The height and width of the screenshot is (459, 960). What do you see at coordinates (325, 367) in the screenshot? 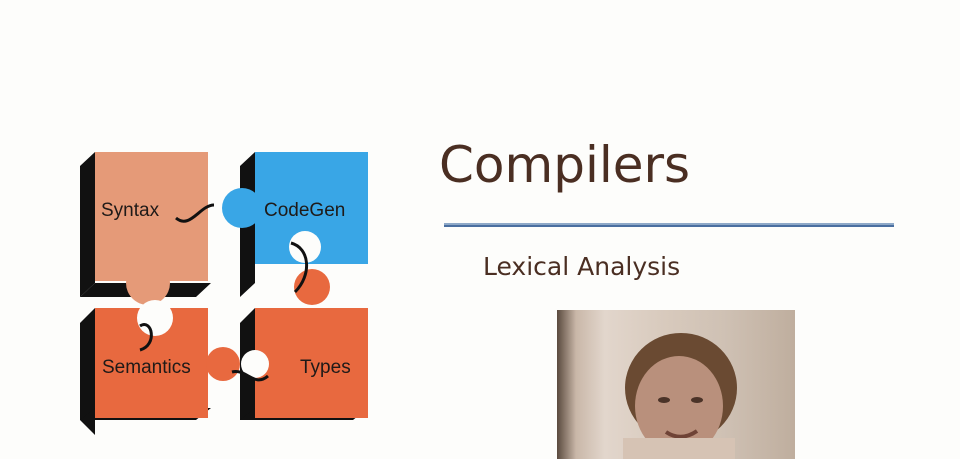
I see `types-label: Types` at bounding box center [325, 367].